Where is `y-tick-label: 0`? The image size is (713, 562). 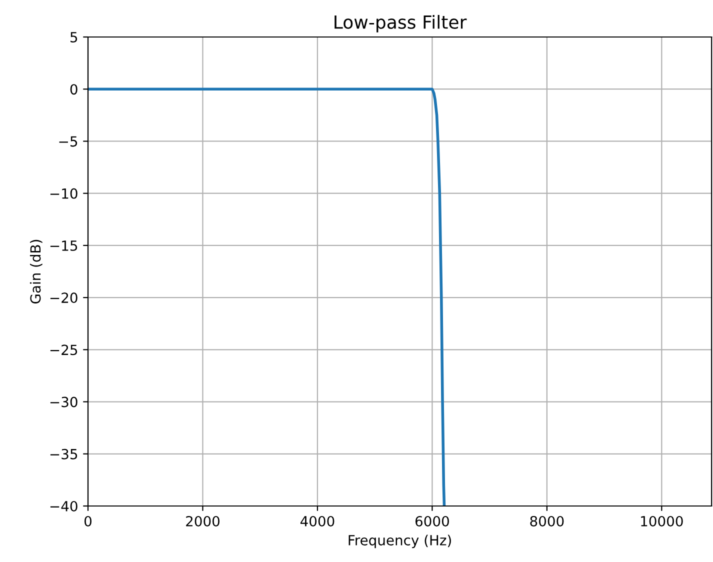 y-tick-label: 0 is located at coordinates (74, 89).